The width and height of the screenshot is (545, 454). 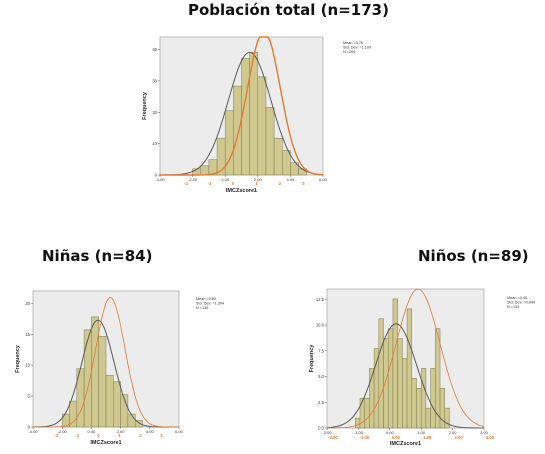 What do you see at coordinates (210, 304) in the screenshot?
I see `stats-text: Std. Dev. =1.304` at bounding box center [210, 304].